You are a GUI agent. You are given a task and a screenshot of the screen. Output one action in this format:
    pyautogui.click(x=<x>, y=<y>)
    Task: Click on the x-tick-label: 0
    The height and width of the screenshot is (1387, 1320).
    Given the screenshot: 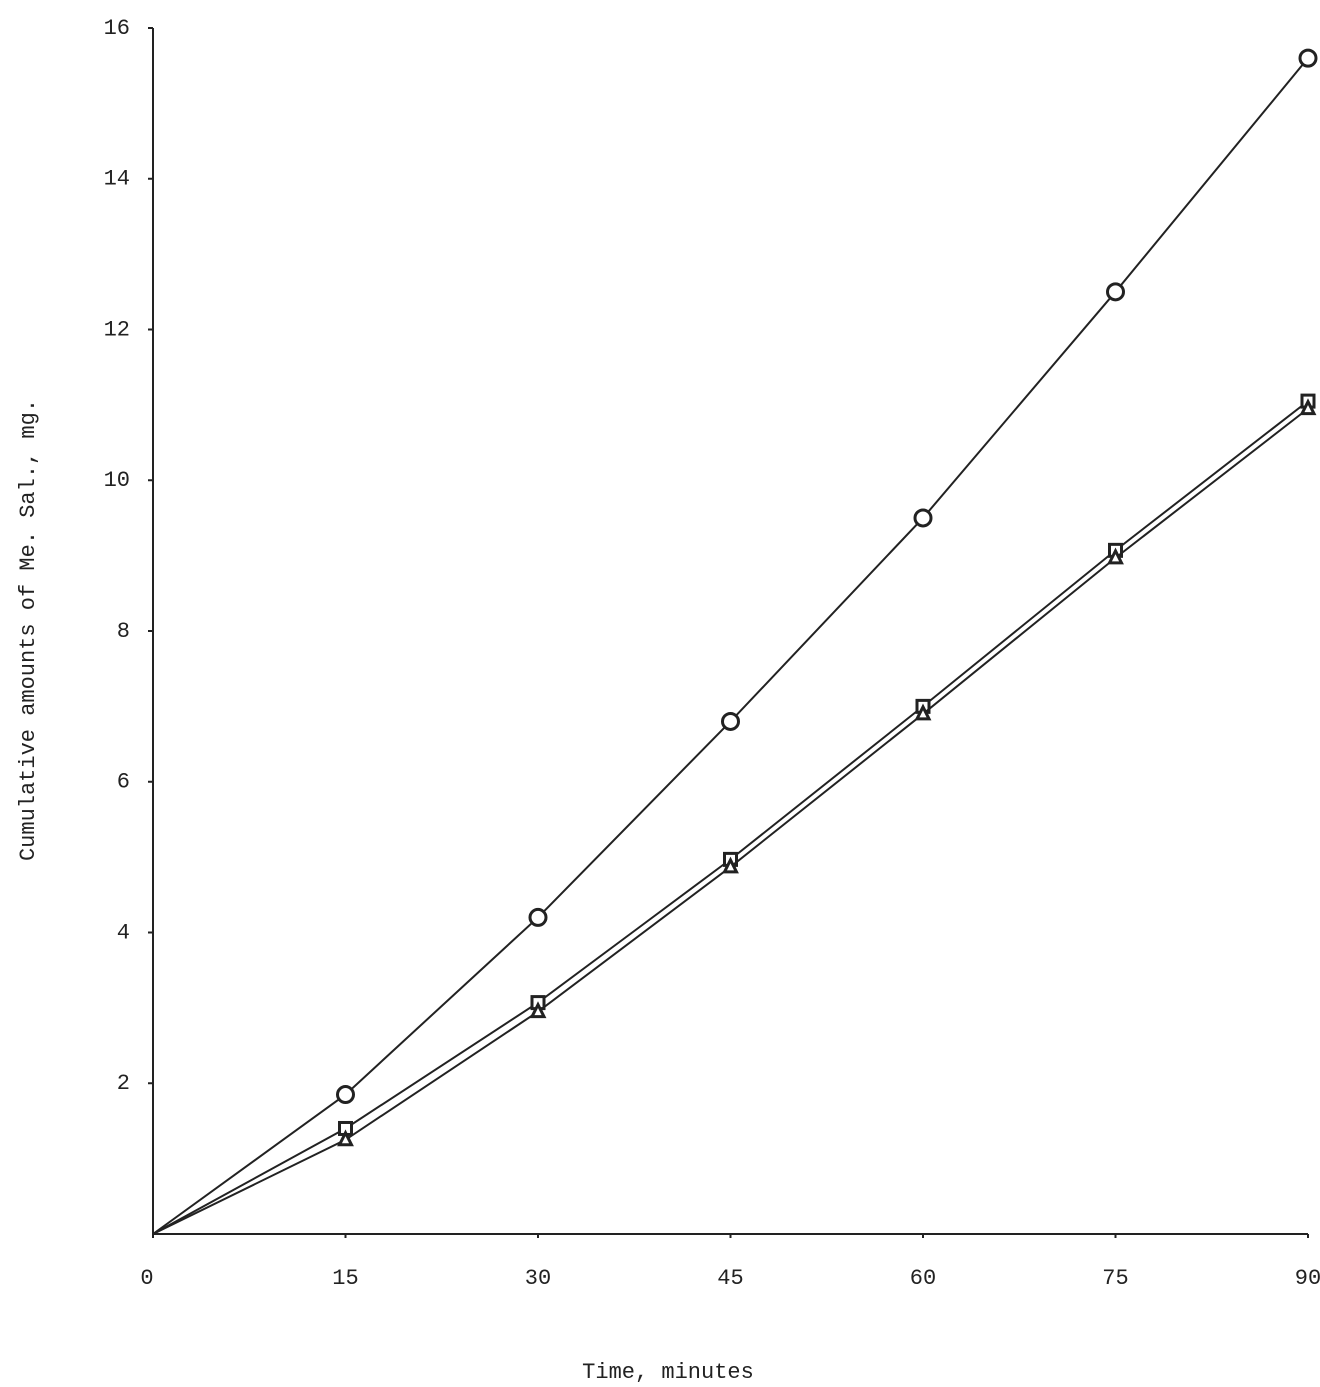 What is the action you would take?
    pyautogui.click(x=146, y=1278)
    